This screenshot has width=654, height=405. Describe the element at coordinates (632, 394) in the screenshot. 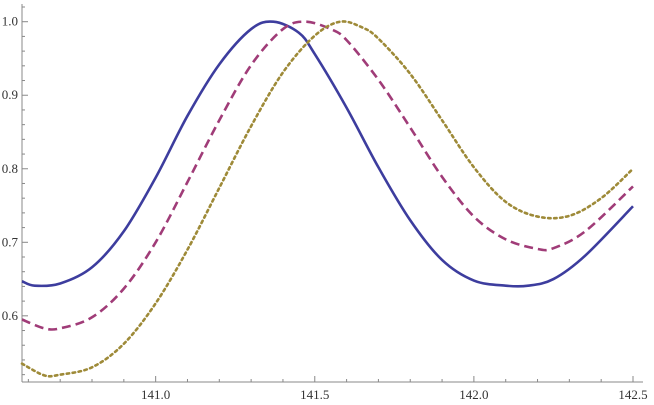

I see `x-tick-label: 142.5` at that location.